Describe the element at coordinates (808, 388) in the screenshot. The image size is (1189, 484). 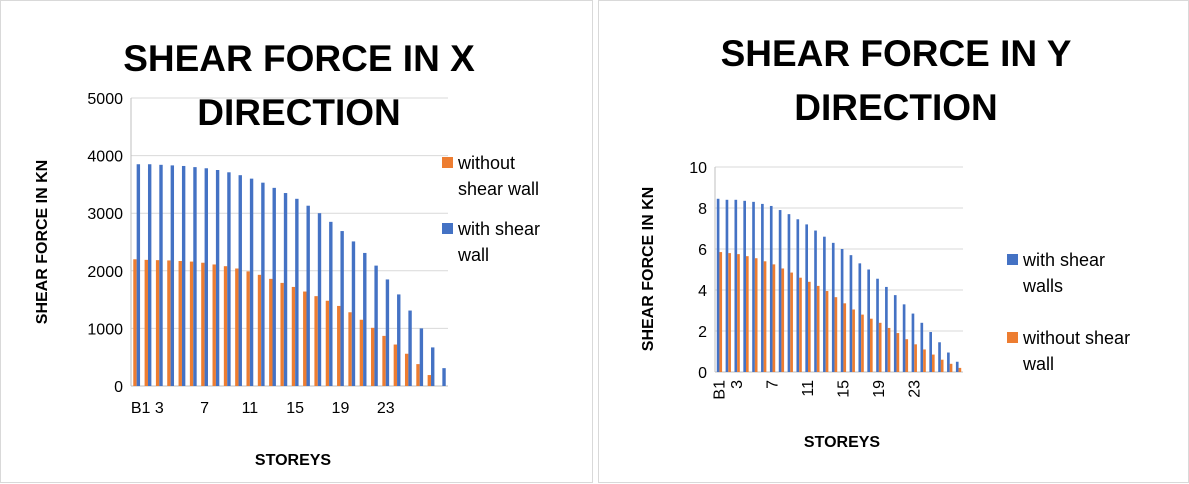
I see `x-tick-label: 11` at that location.